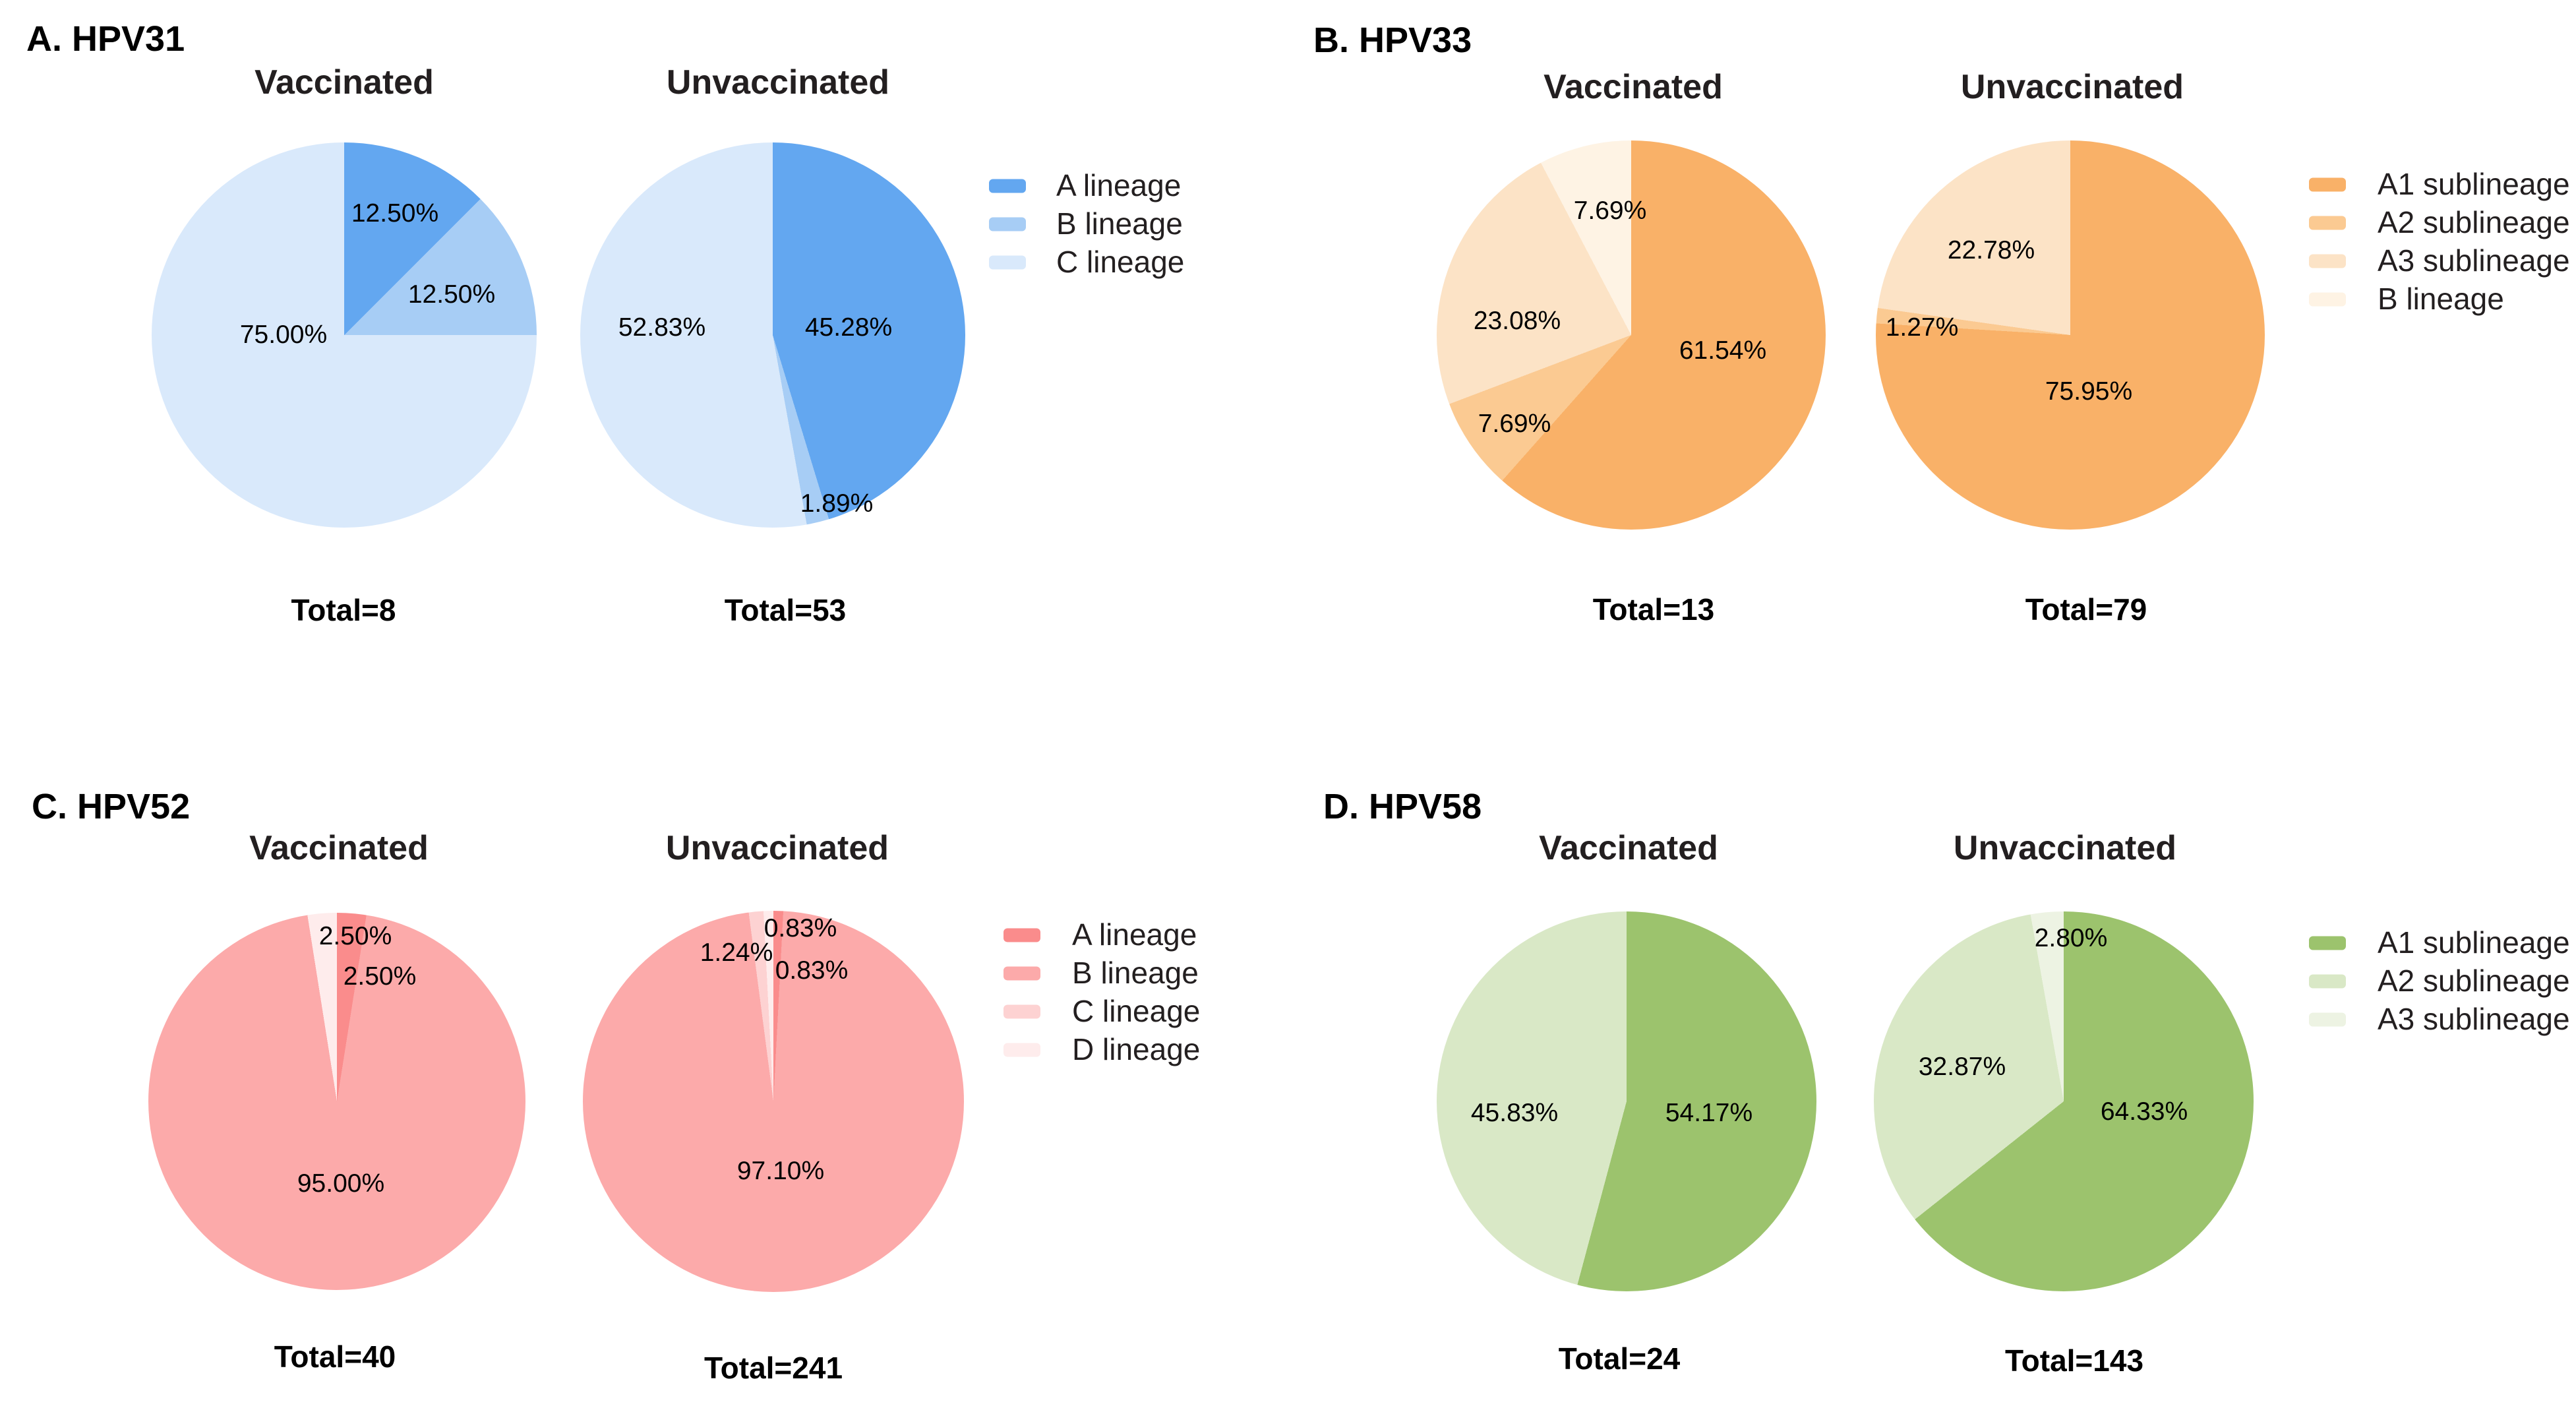 The width and height of the screenshot is (2576, 1414). What do you see at coordinates (341, 1183) in the screenshot?
I see `slice-label-c-hpv52-vaccinated-2: 95.00%` at bounding box center [341, 1183].